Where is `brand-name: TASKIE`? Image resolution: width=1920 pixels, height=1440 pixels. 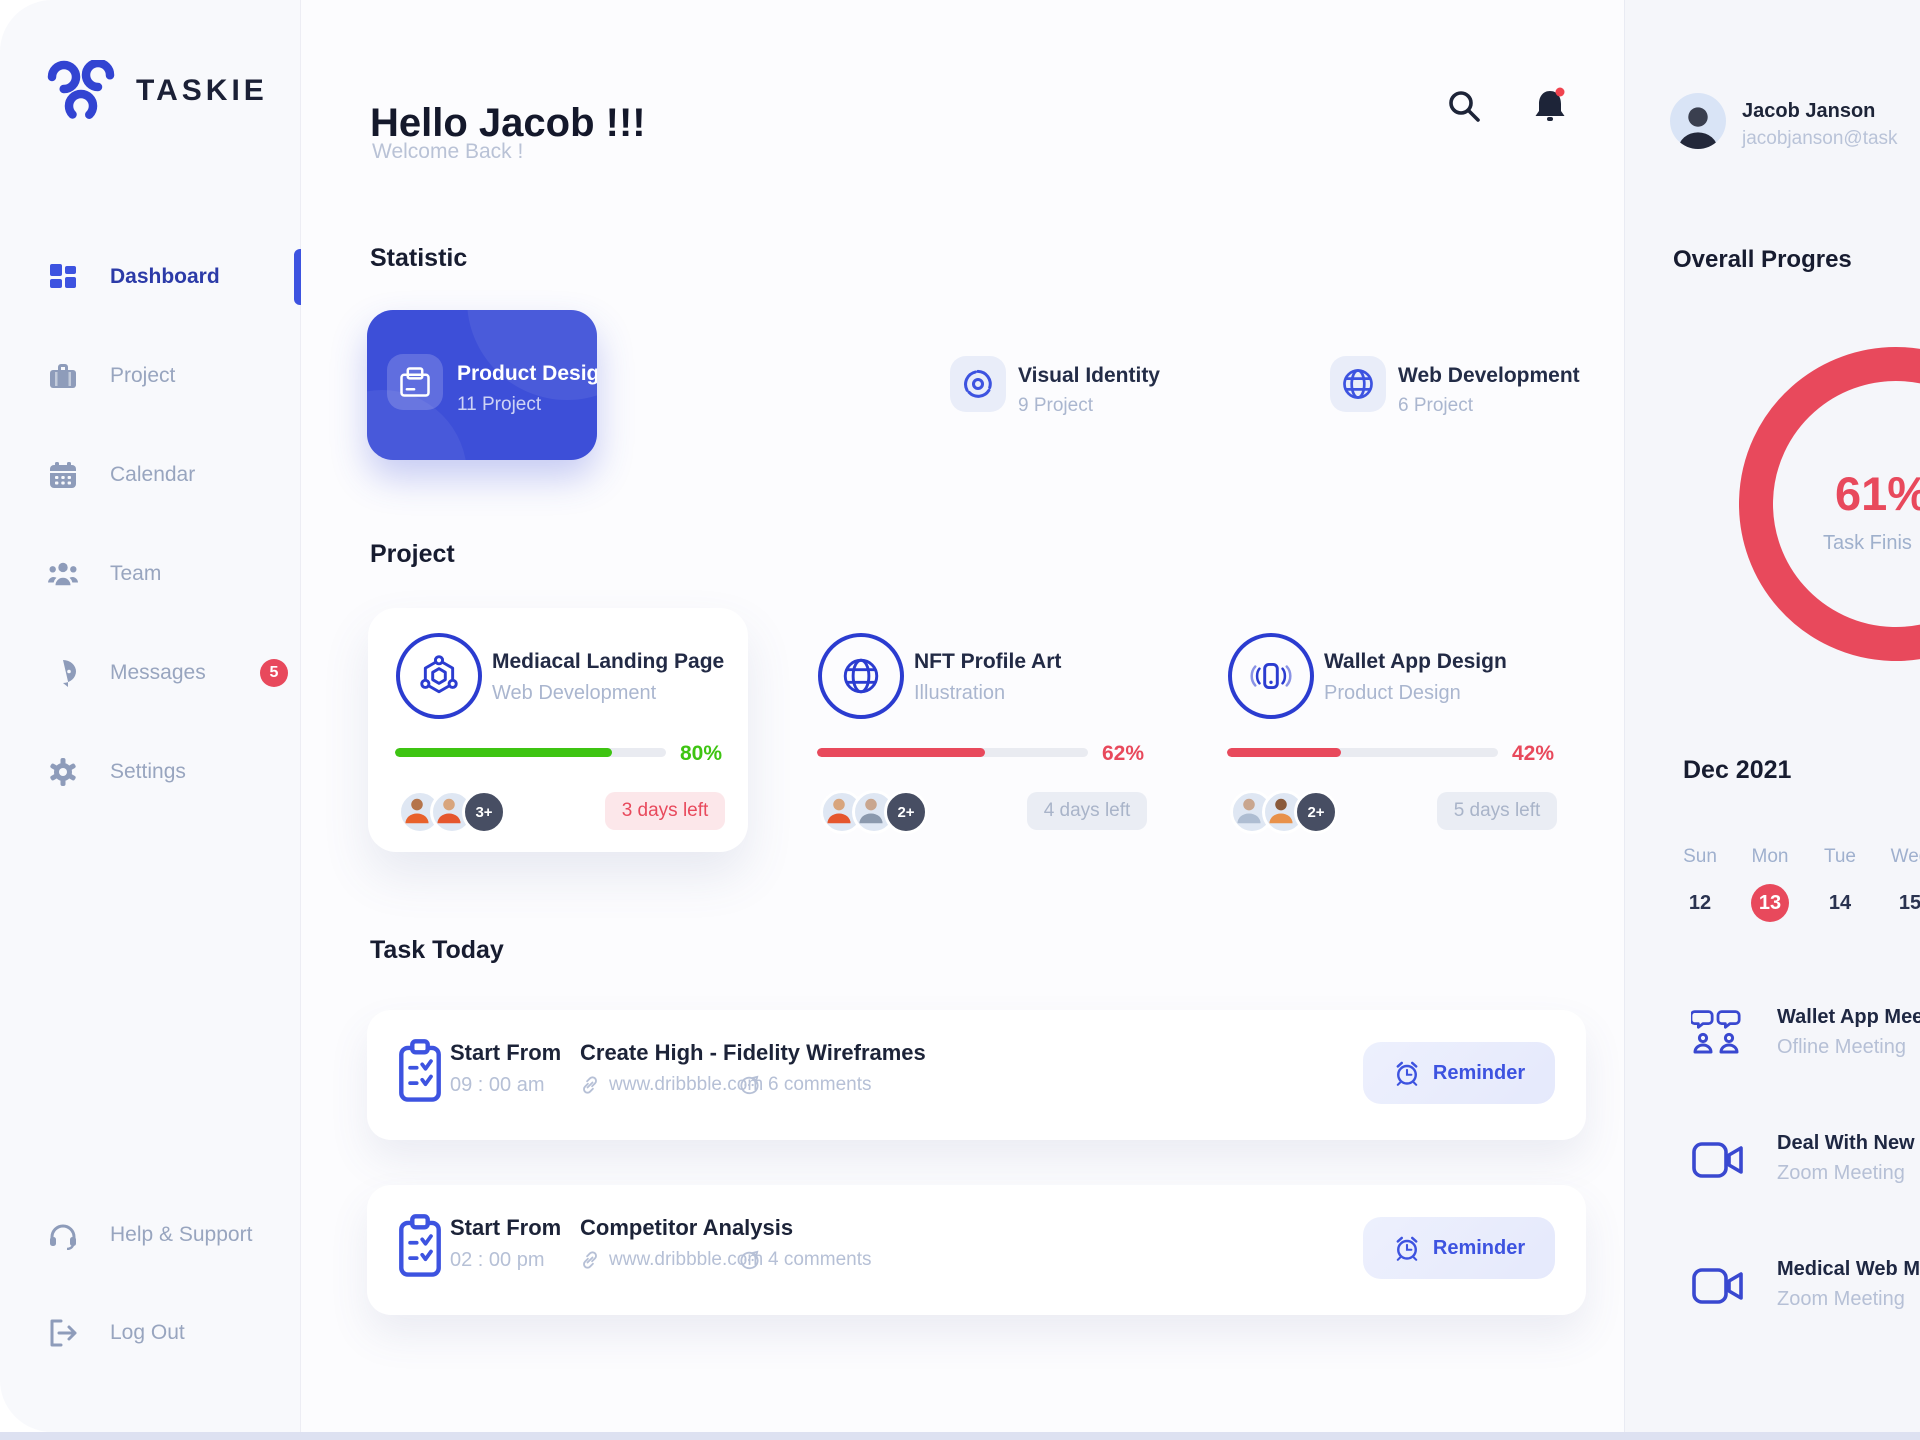 brand-name: TASKIE is located at coordinates (202, 90).